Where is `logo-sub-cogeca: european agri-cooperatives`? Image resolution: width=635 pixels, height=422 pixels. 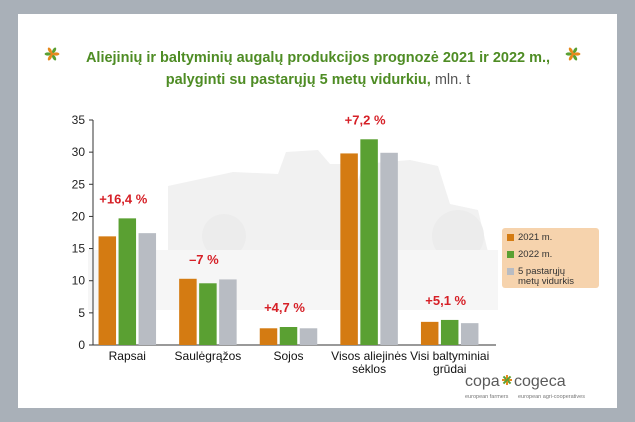 logo-sub-cogeca: european agri-cooperatives is located at coordinates (551, 397).